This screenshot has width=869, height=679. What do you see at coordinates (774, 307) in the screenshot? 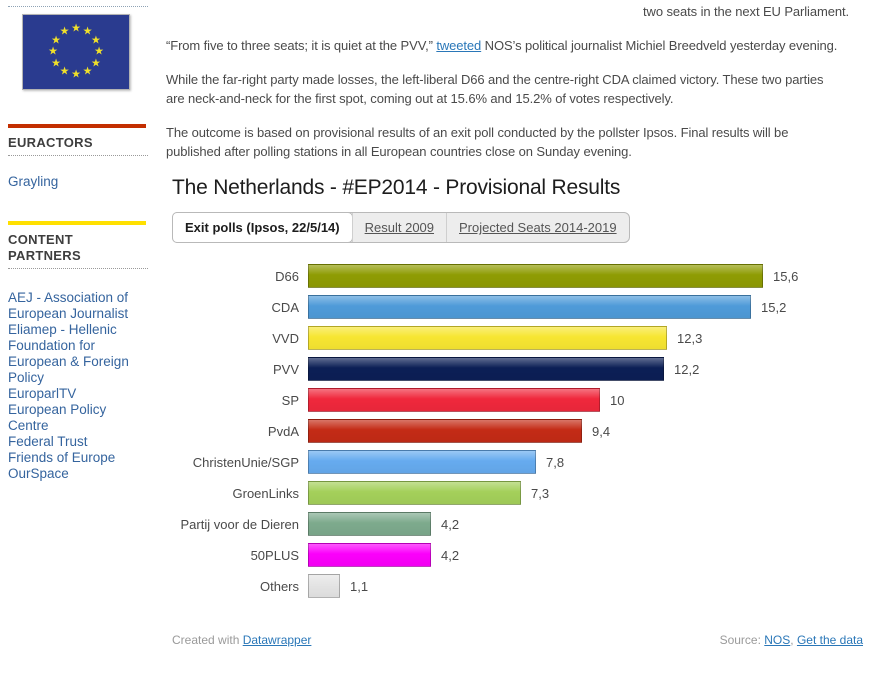
I see `bar-value: 15,2` at bounding box center [774, 307].